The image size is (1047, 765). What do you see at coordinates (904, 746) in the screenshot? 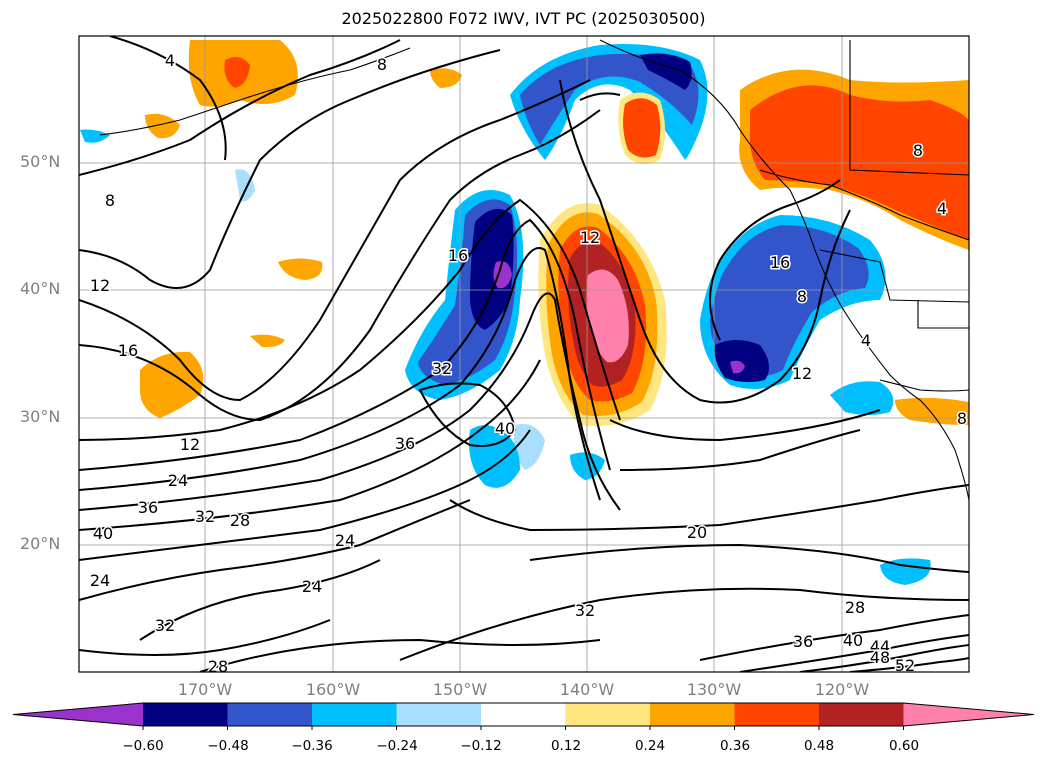
I see `colorbar-tick: 0.60` at bounding box center [904, 746].